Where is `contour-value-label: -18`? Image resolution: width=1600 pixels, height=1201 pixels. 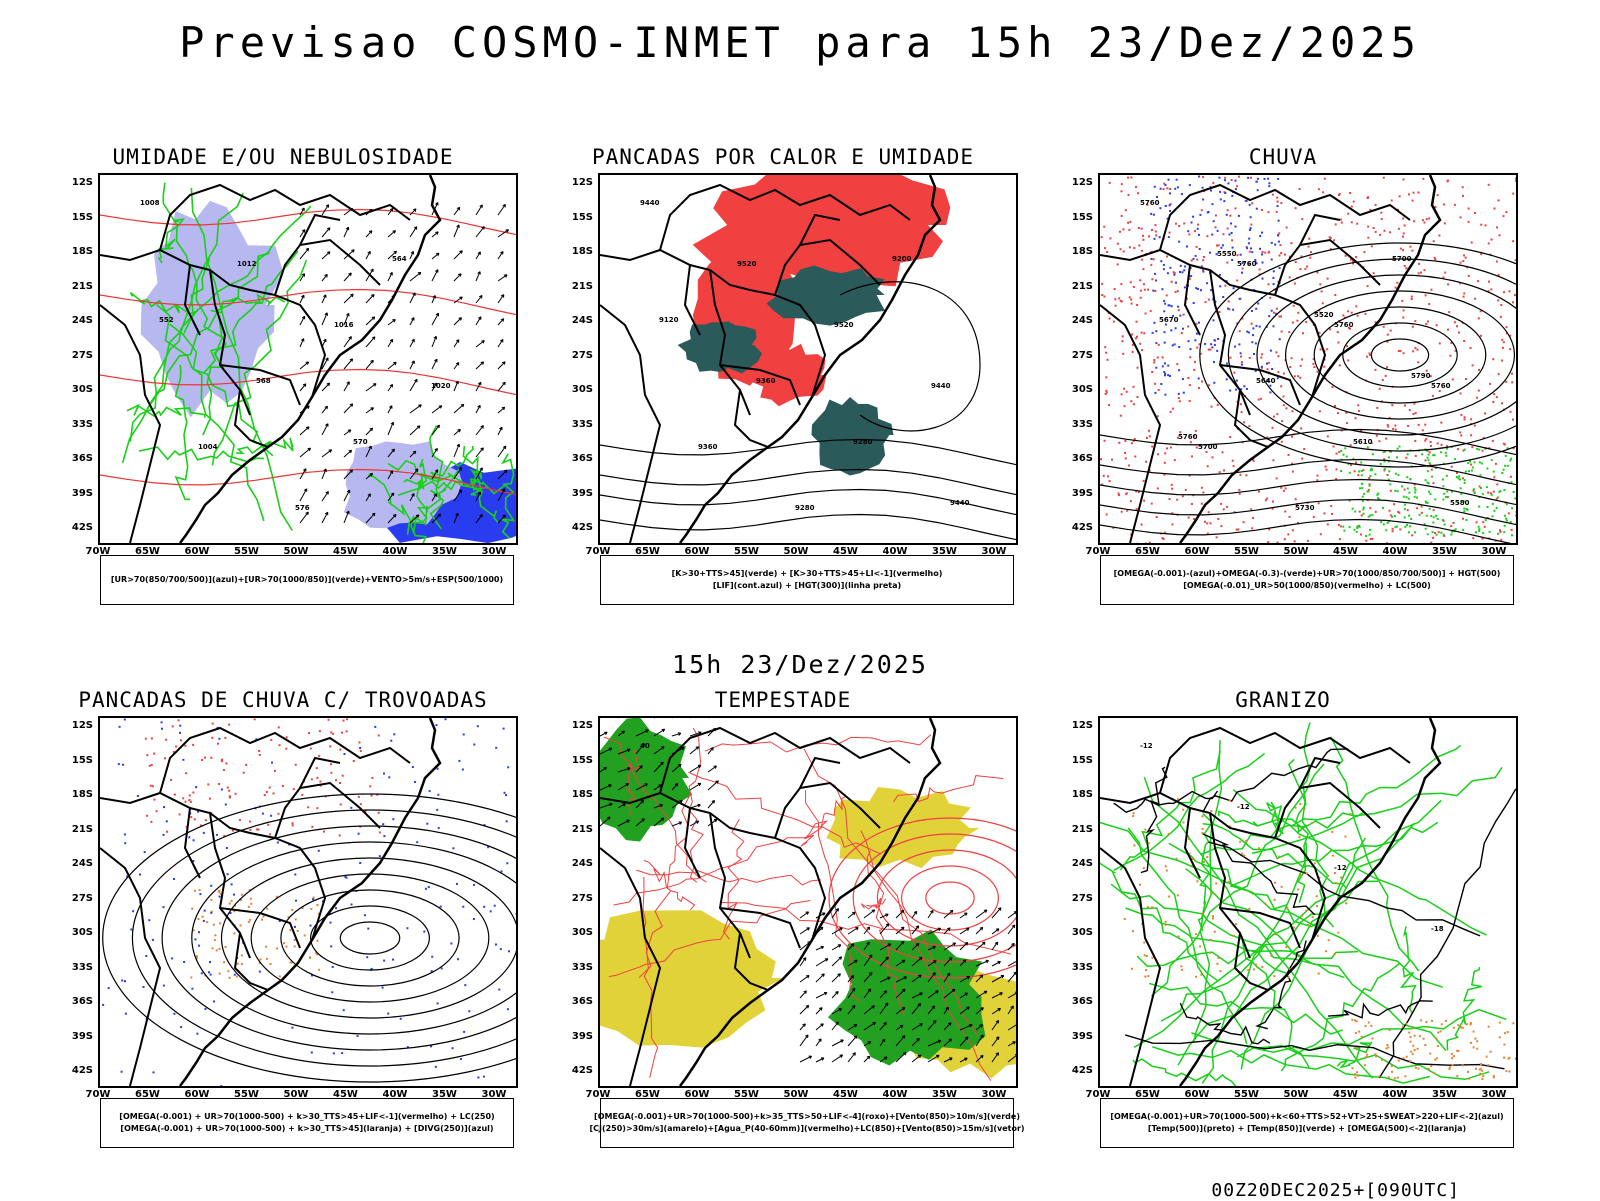 contour-value-label: -18 is located at coordinates (1437, 929).